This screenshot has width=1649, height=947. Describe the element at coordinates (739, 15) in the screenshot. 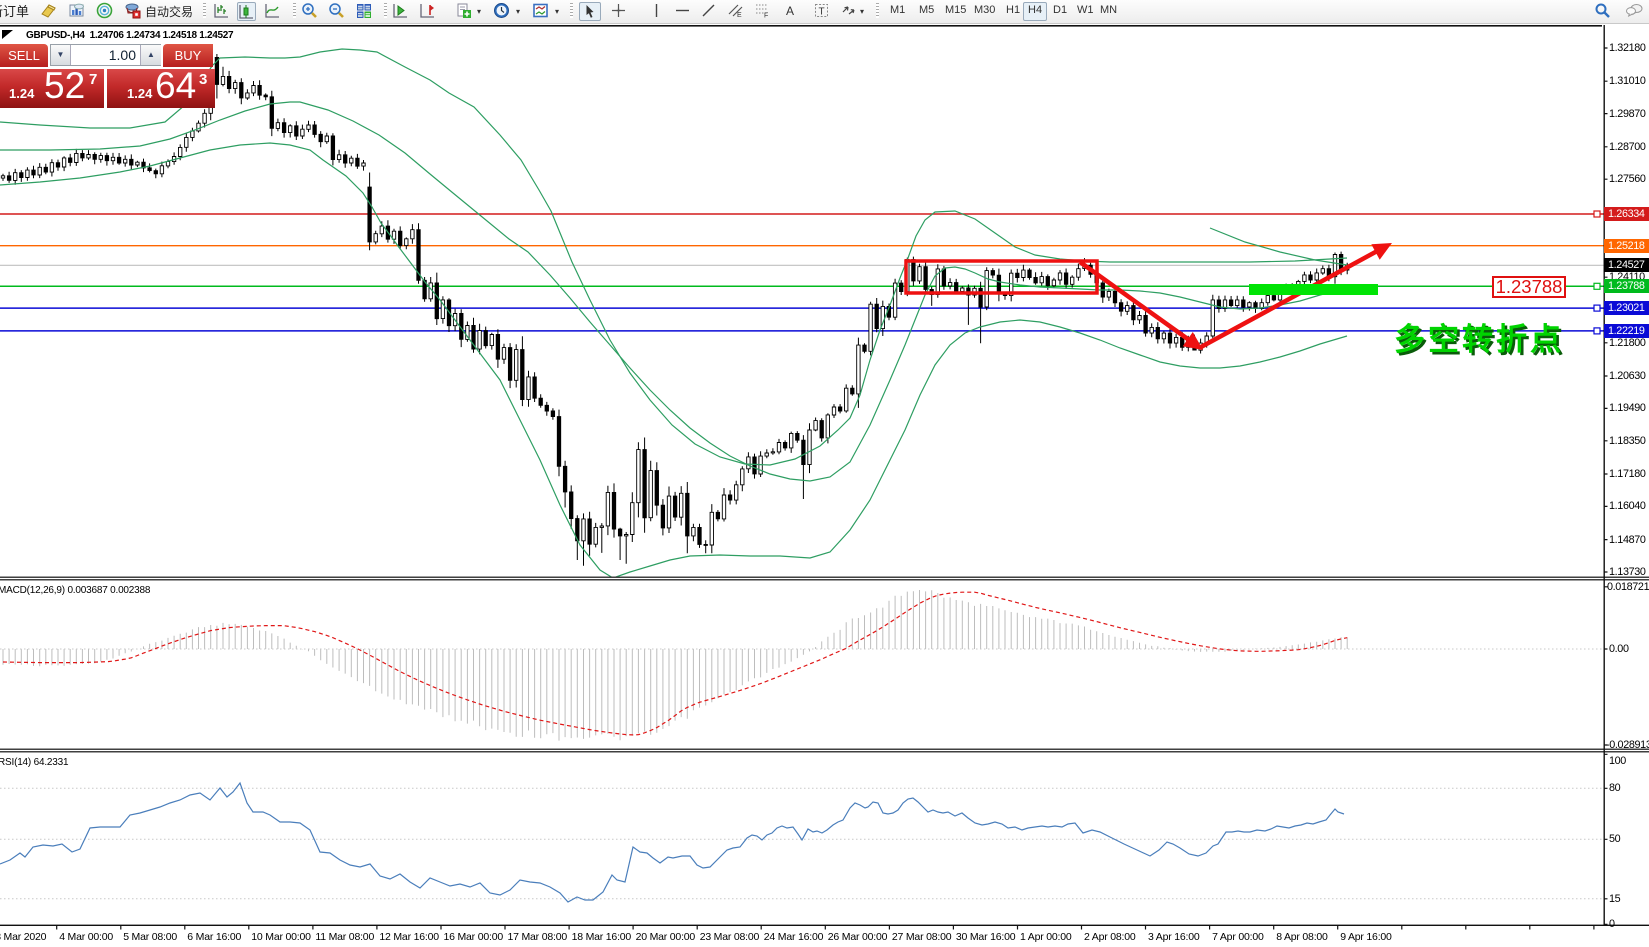

I see `svg-text: E` at that location.